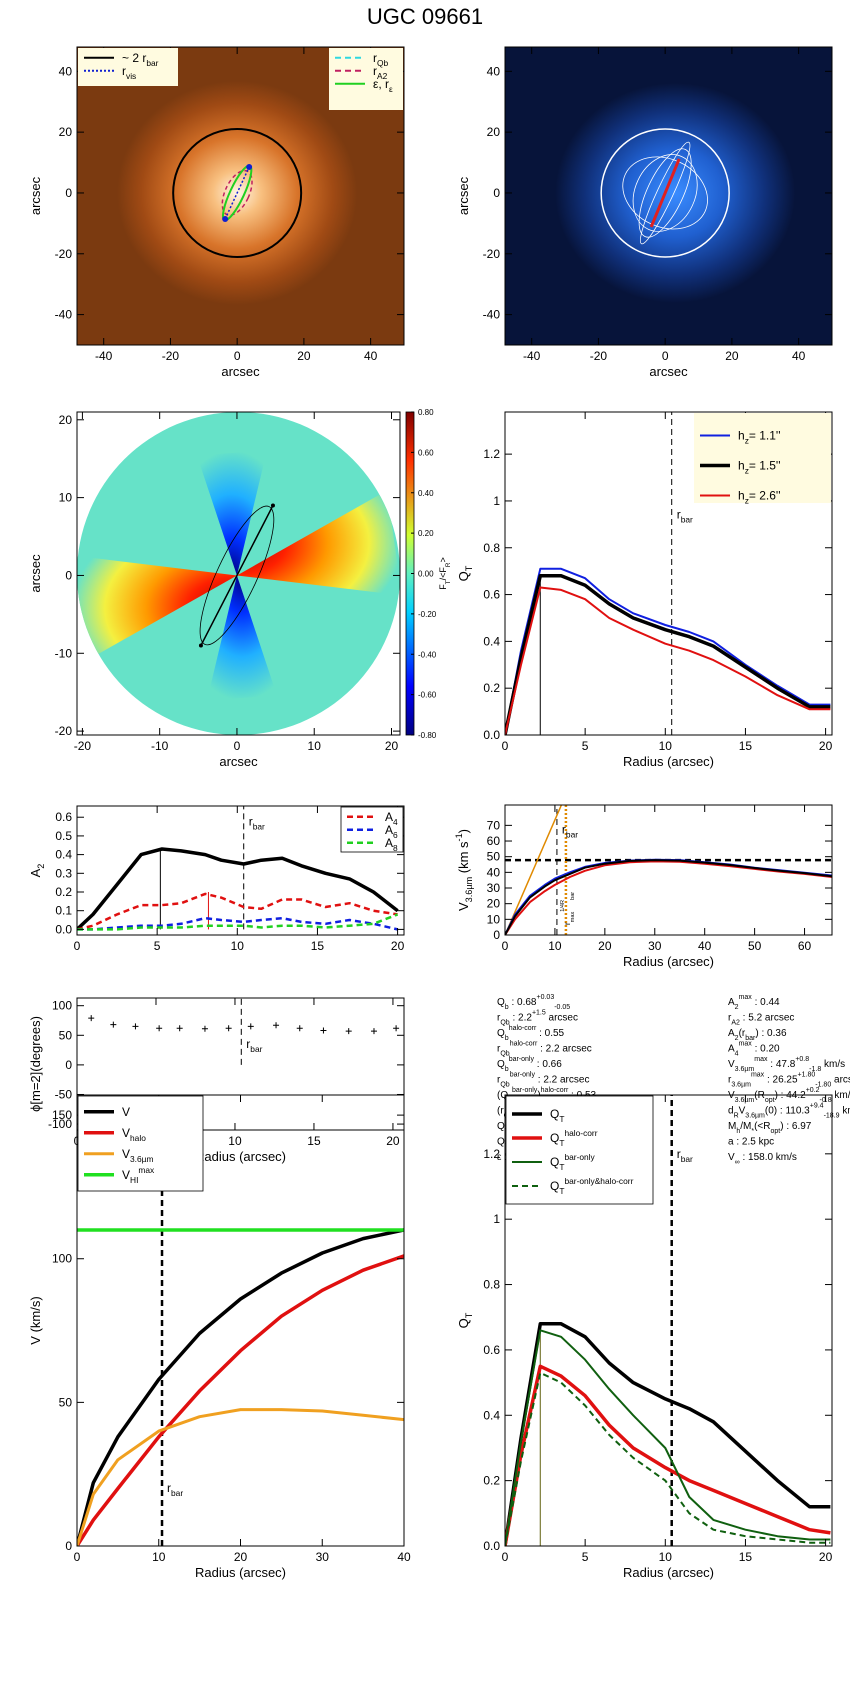  I want to click on parameter-line-part: bar, so click(750, 1038).